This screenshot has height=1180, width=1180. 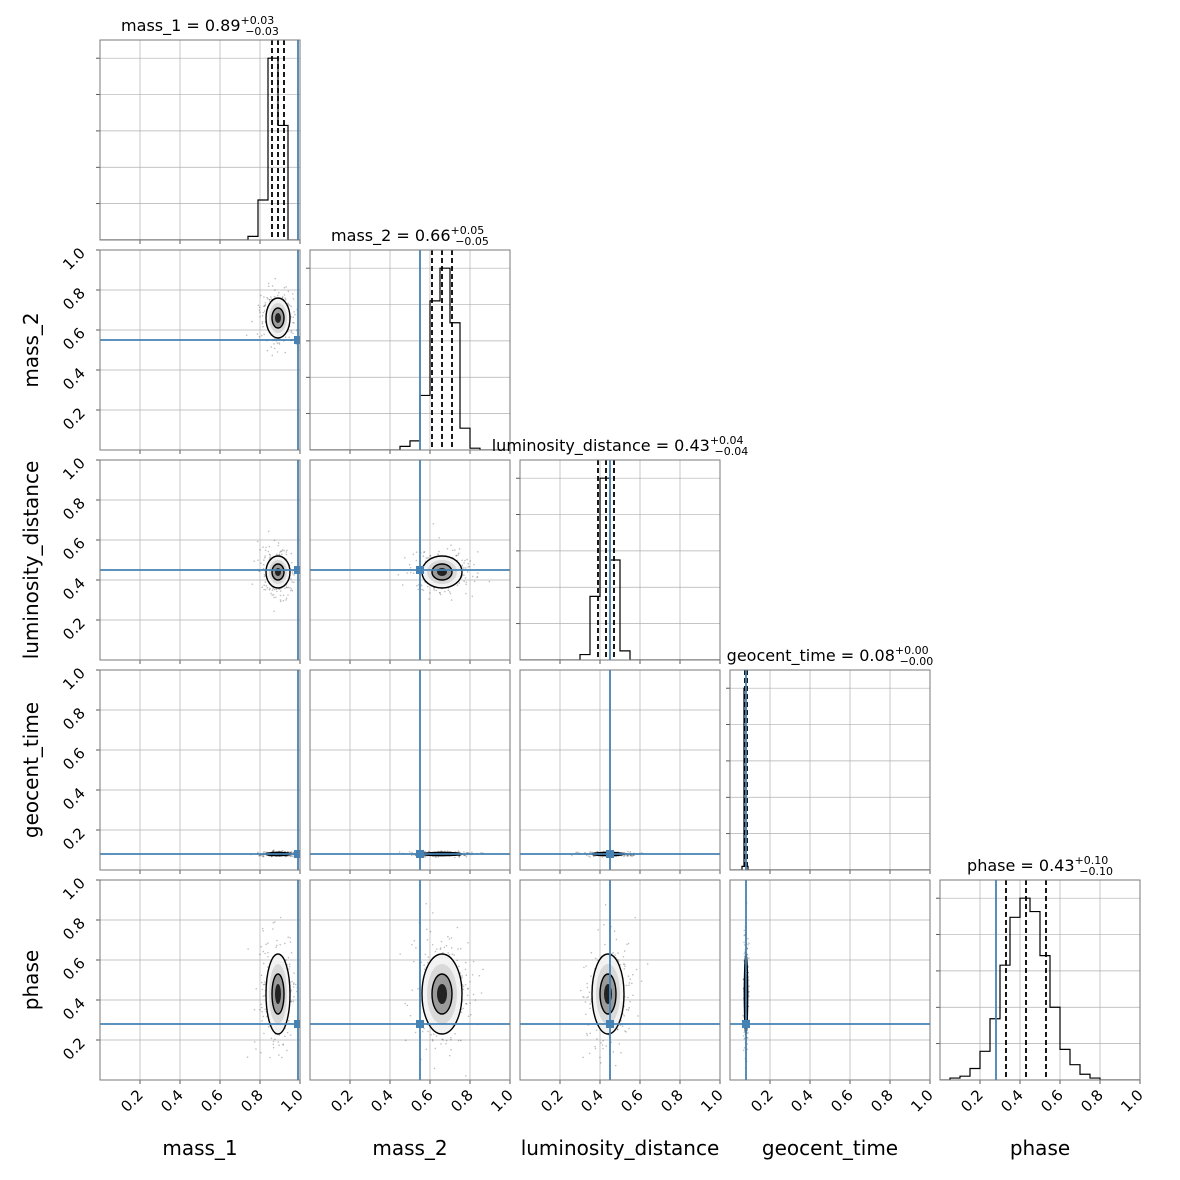 I want to click on panel-mass_2-mass_2: mass_2 = 0.66+0.05 −0.05, so click(x=408, y=339).